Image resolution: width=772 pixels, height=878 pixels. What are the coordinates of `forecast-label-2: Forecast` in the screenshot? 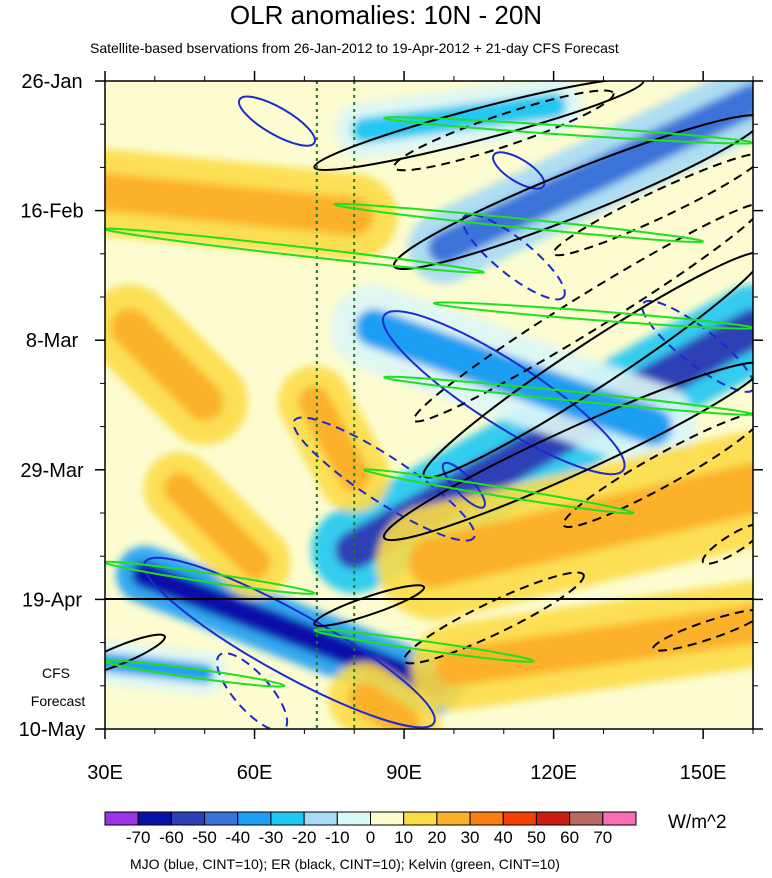 It's located at (58, 701).